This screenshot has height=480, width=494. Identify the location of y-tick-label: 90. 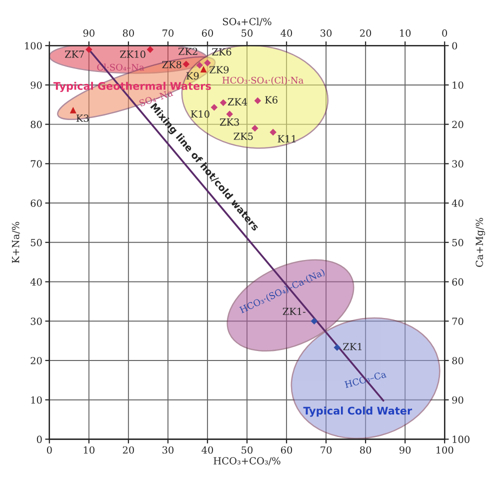
(36, 85).